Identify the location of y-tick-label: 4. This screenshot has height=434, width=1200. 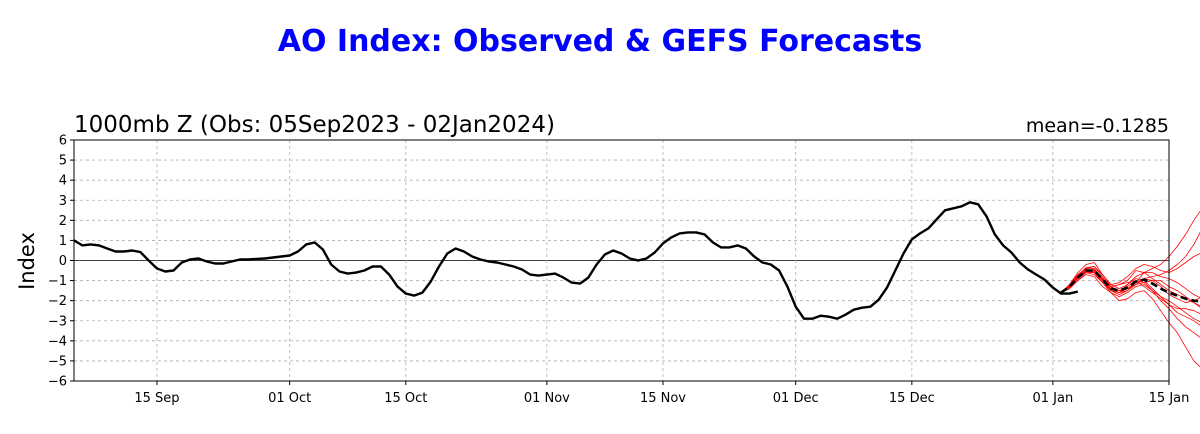
(63, 181).